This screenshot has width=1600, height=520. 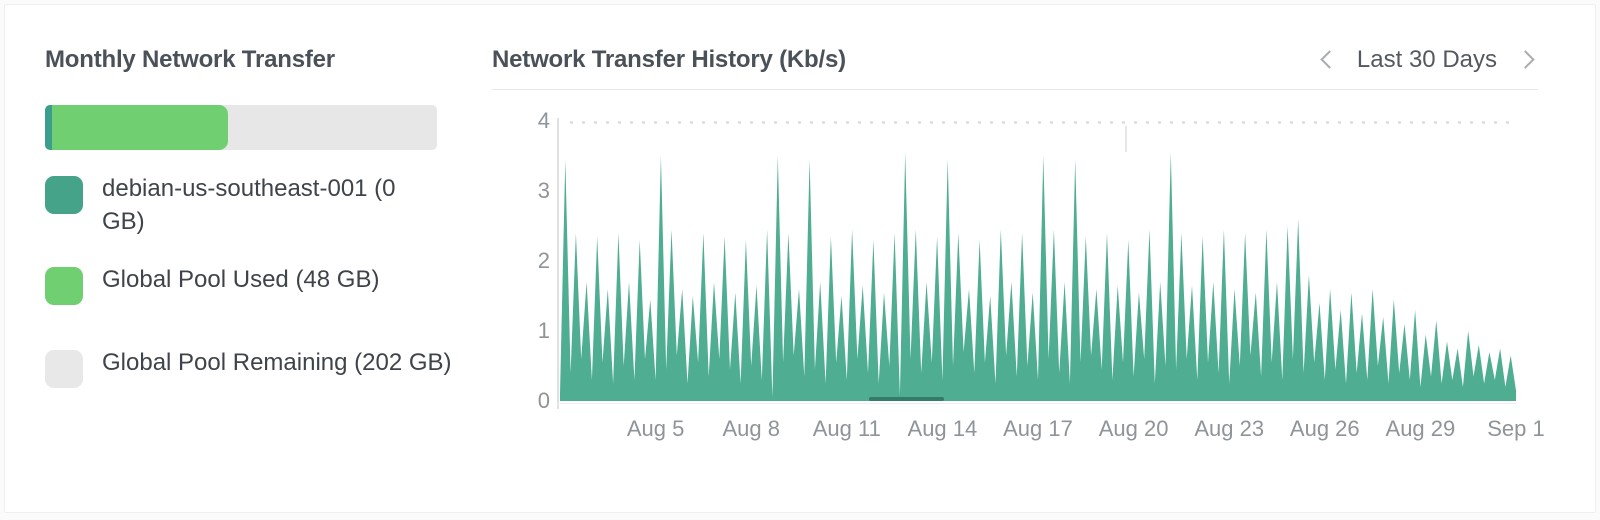 What do you see at coordinates (1133, 428) in the screenshot?
I see `x-tick-label: Aug 20` at bounding box center [1133, 428].